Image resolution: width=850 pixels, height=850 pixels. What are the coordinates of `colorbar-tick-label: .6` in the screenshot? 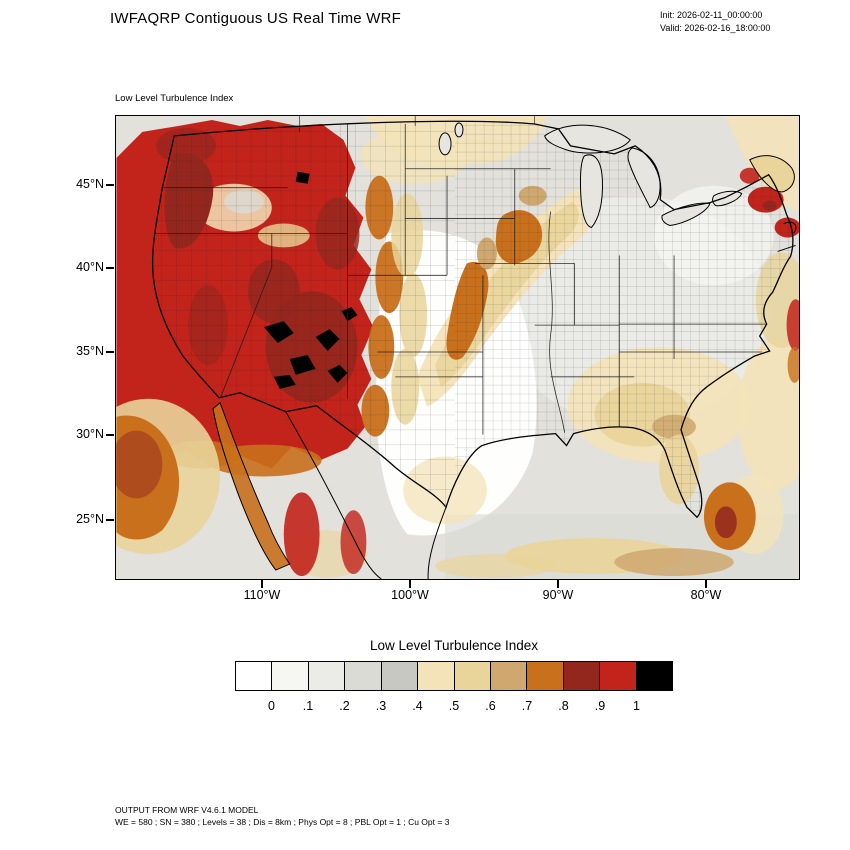 It's located at (490, 706).